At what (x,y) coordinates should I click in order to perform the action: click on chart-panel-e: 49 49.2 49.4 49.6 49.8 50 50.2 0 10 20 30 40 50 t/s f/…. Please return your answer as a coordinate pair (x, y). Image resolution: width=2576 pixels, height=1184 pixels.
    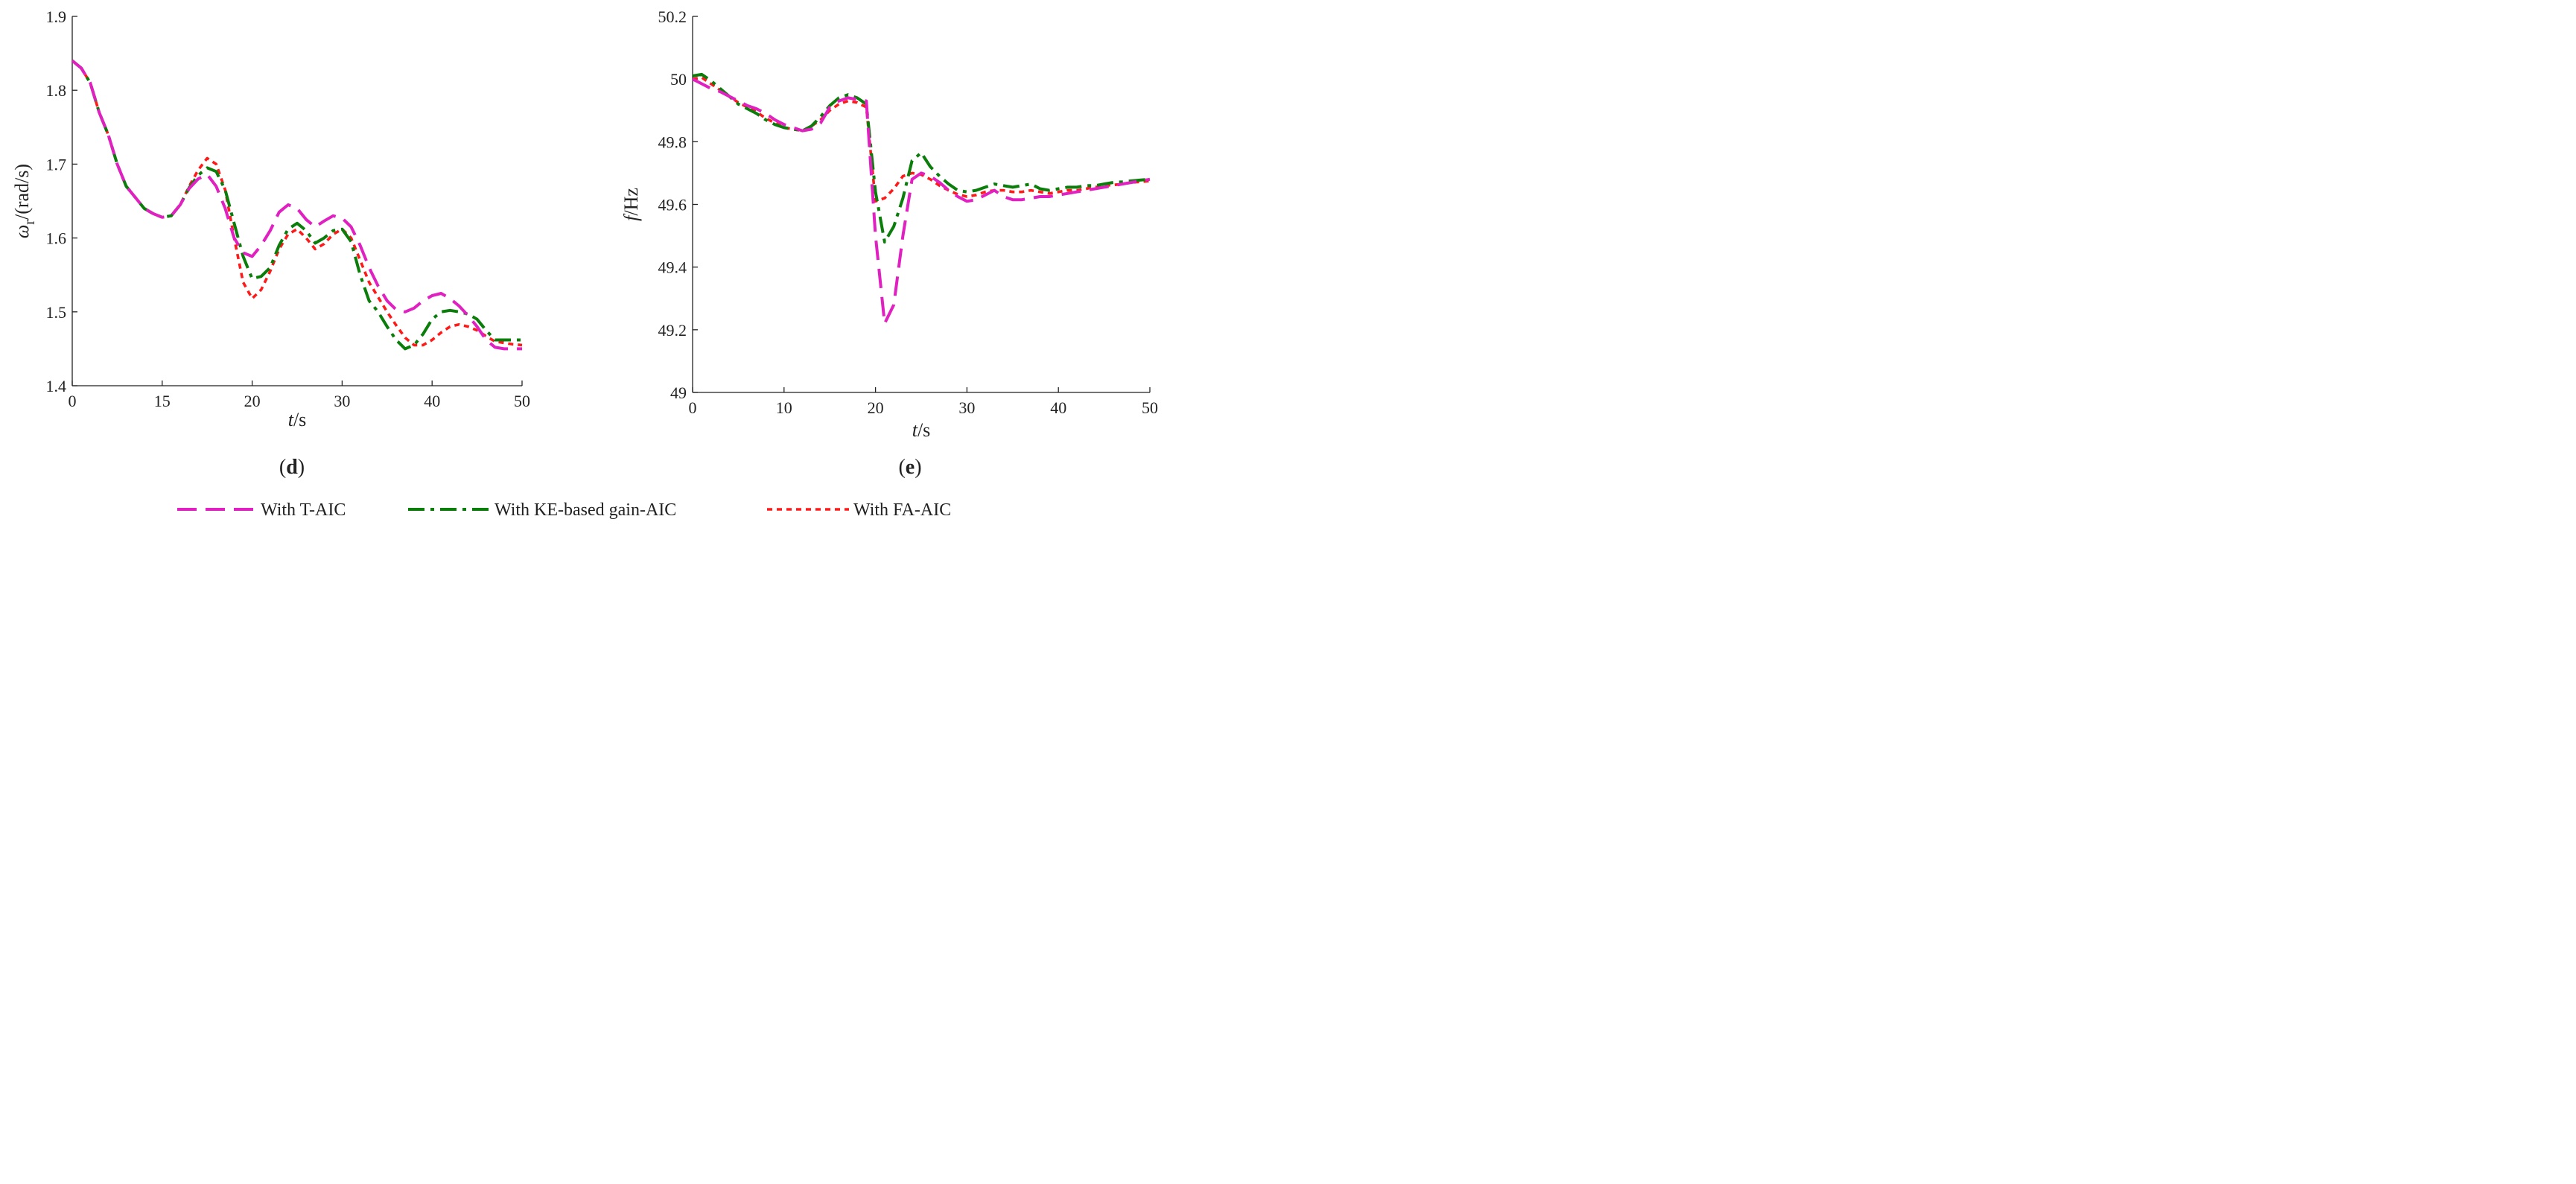
    Looking at the image, I should click on (889, 243).